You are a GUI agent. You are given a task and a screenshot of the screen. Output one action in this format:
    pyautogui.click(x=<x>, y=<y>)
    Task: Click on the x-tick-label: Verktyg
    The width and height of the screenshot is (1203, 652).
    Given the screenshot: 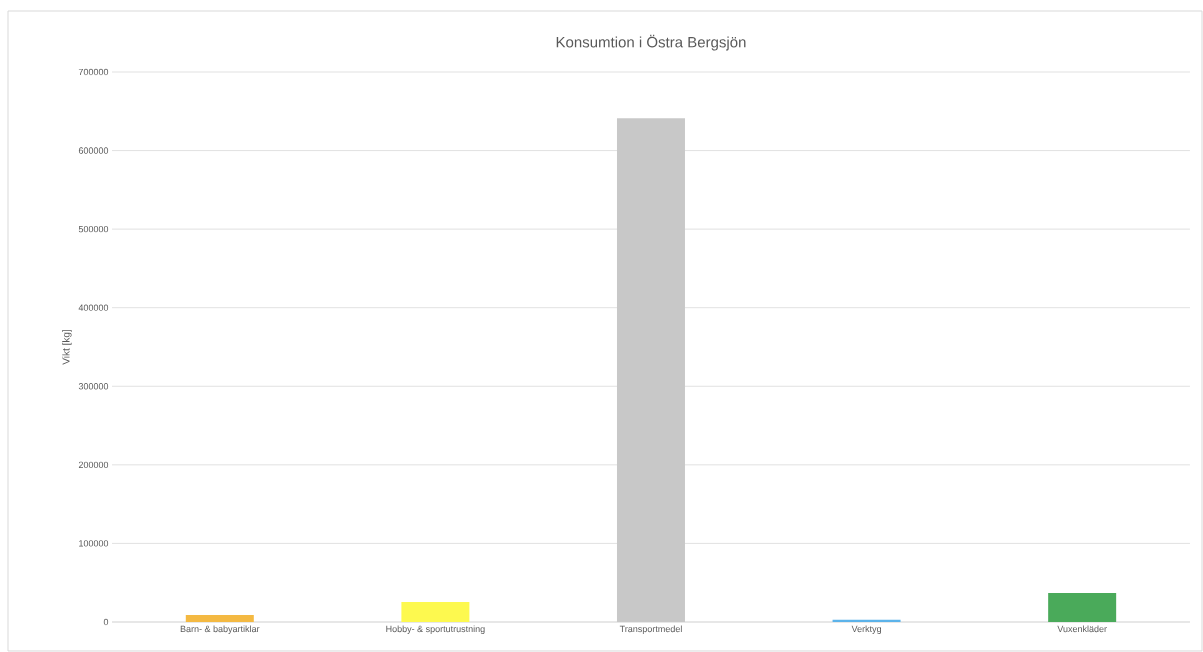 What is the action you would take?
    pyautogui.click(x=866, y=629)
    